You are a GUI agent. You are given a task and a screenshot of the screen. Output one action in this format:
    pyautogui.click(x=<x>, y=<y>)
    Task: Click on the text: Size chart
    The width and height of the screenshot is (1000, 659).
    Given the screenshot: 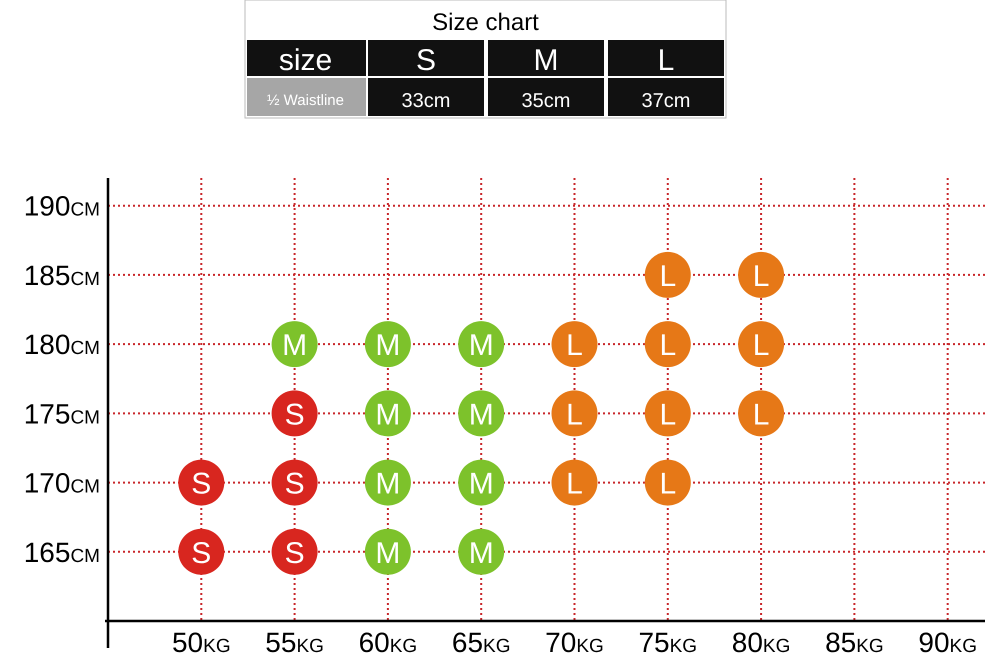 What is the action you would take?
    pyautogui.click(x=486, y=22)
    